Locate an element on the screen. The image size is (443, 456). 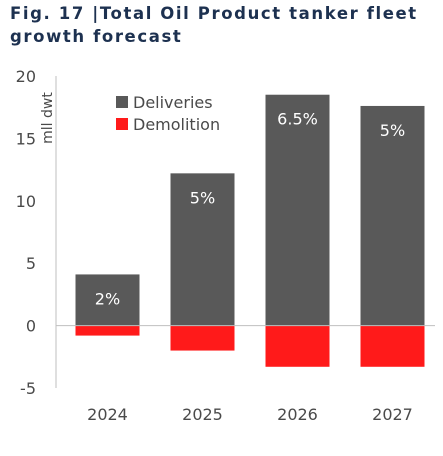
y-ticks: 20 15 10 5 0 -5 is located at coordinates (26, 232).